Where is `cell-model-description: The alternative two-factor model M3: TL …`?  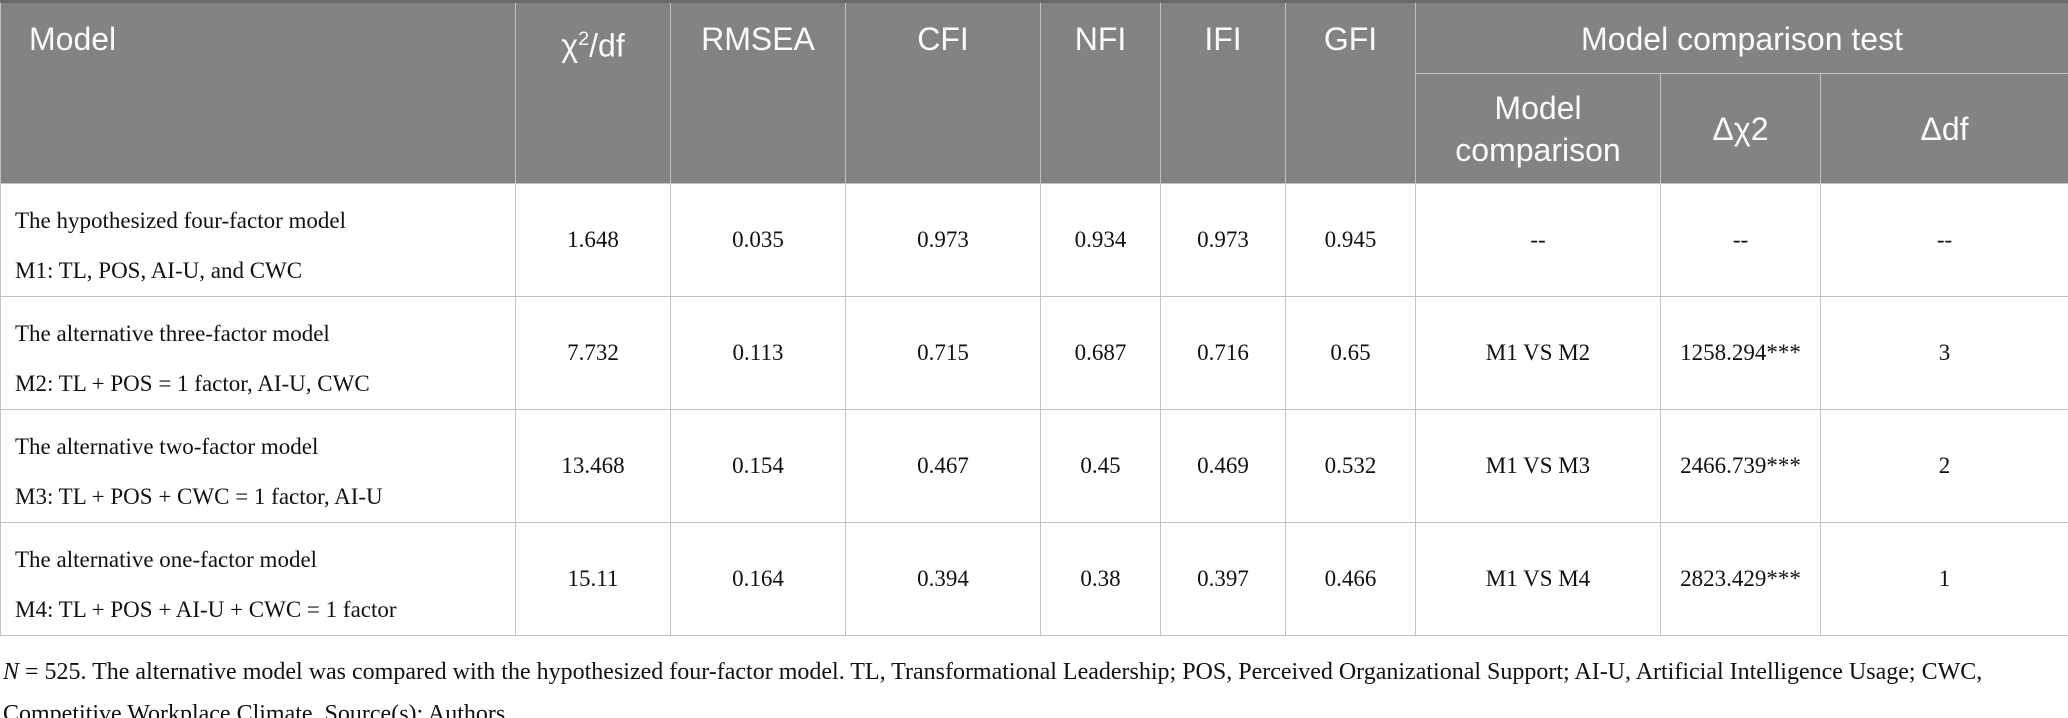 cell-model-description: The alternative two-factor model M3: TL … is located at coordinates (258, 466).